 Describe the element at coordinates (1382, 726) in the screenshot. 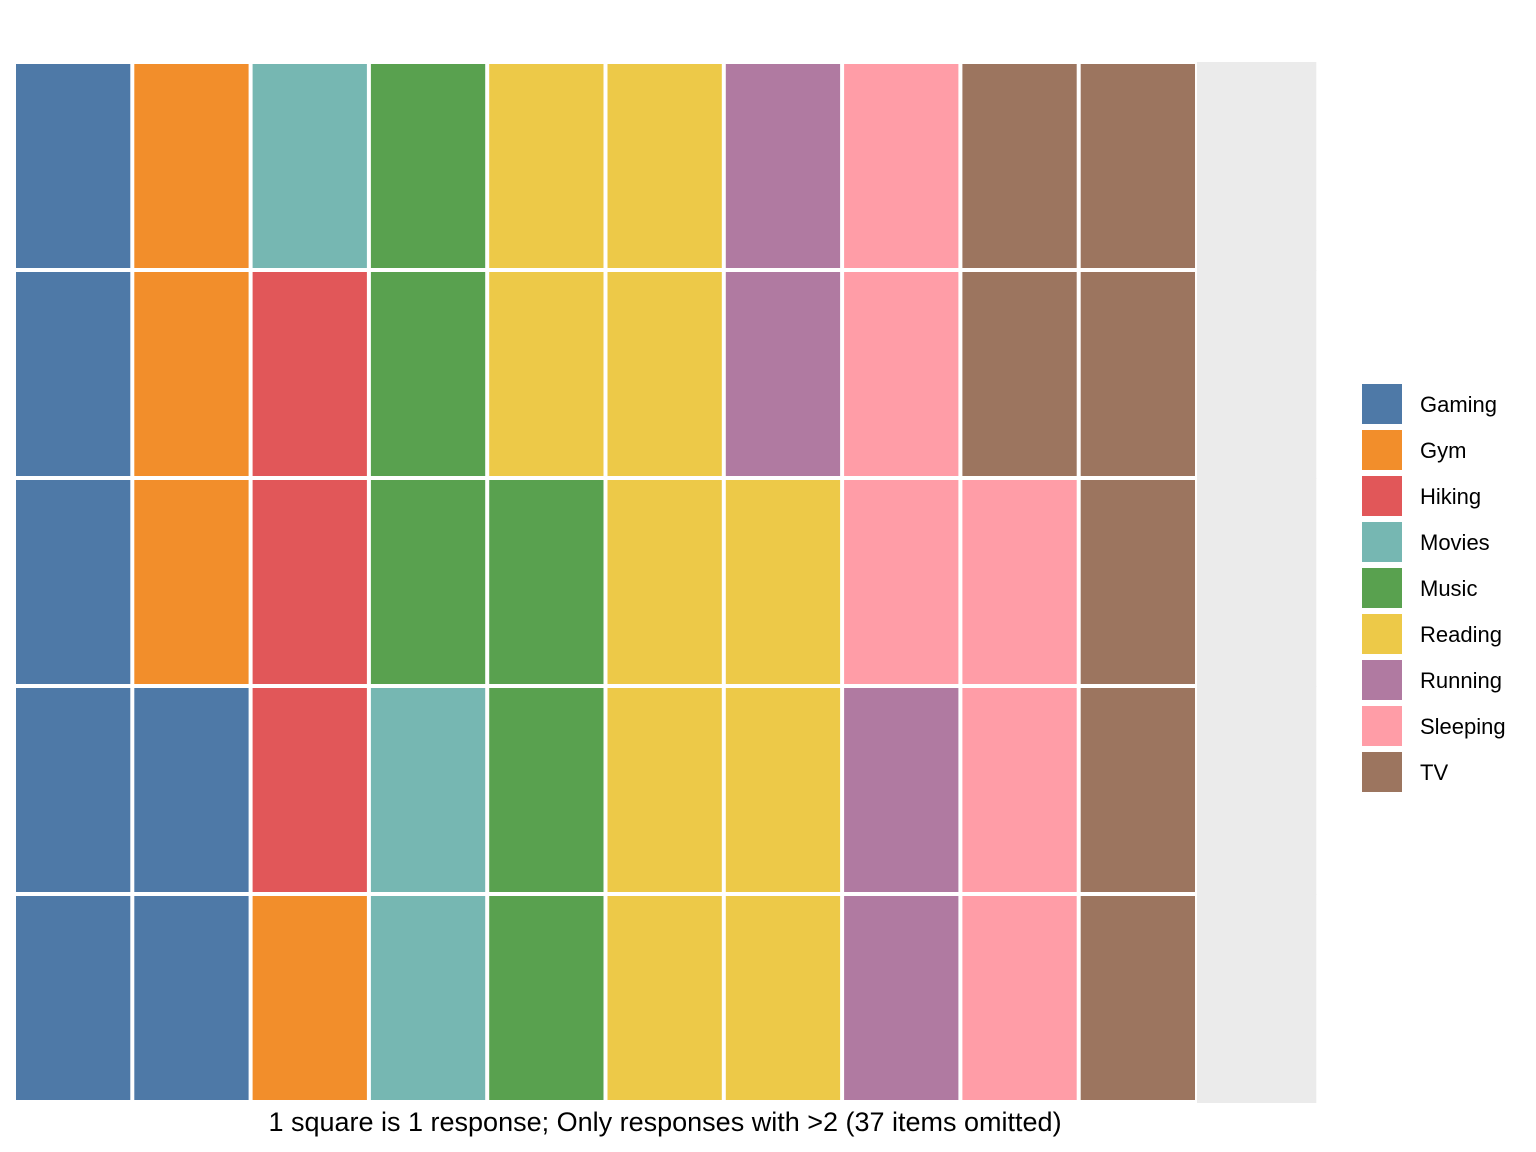

I see `legend-key-sleeping` at that location.